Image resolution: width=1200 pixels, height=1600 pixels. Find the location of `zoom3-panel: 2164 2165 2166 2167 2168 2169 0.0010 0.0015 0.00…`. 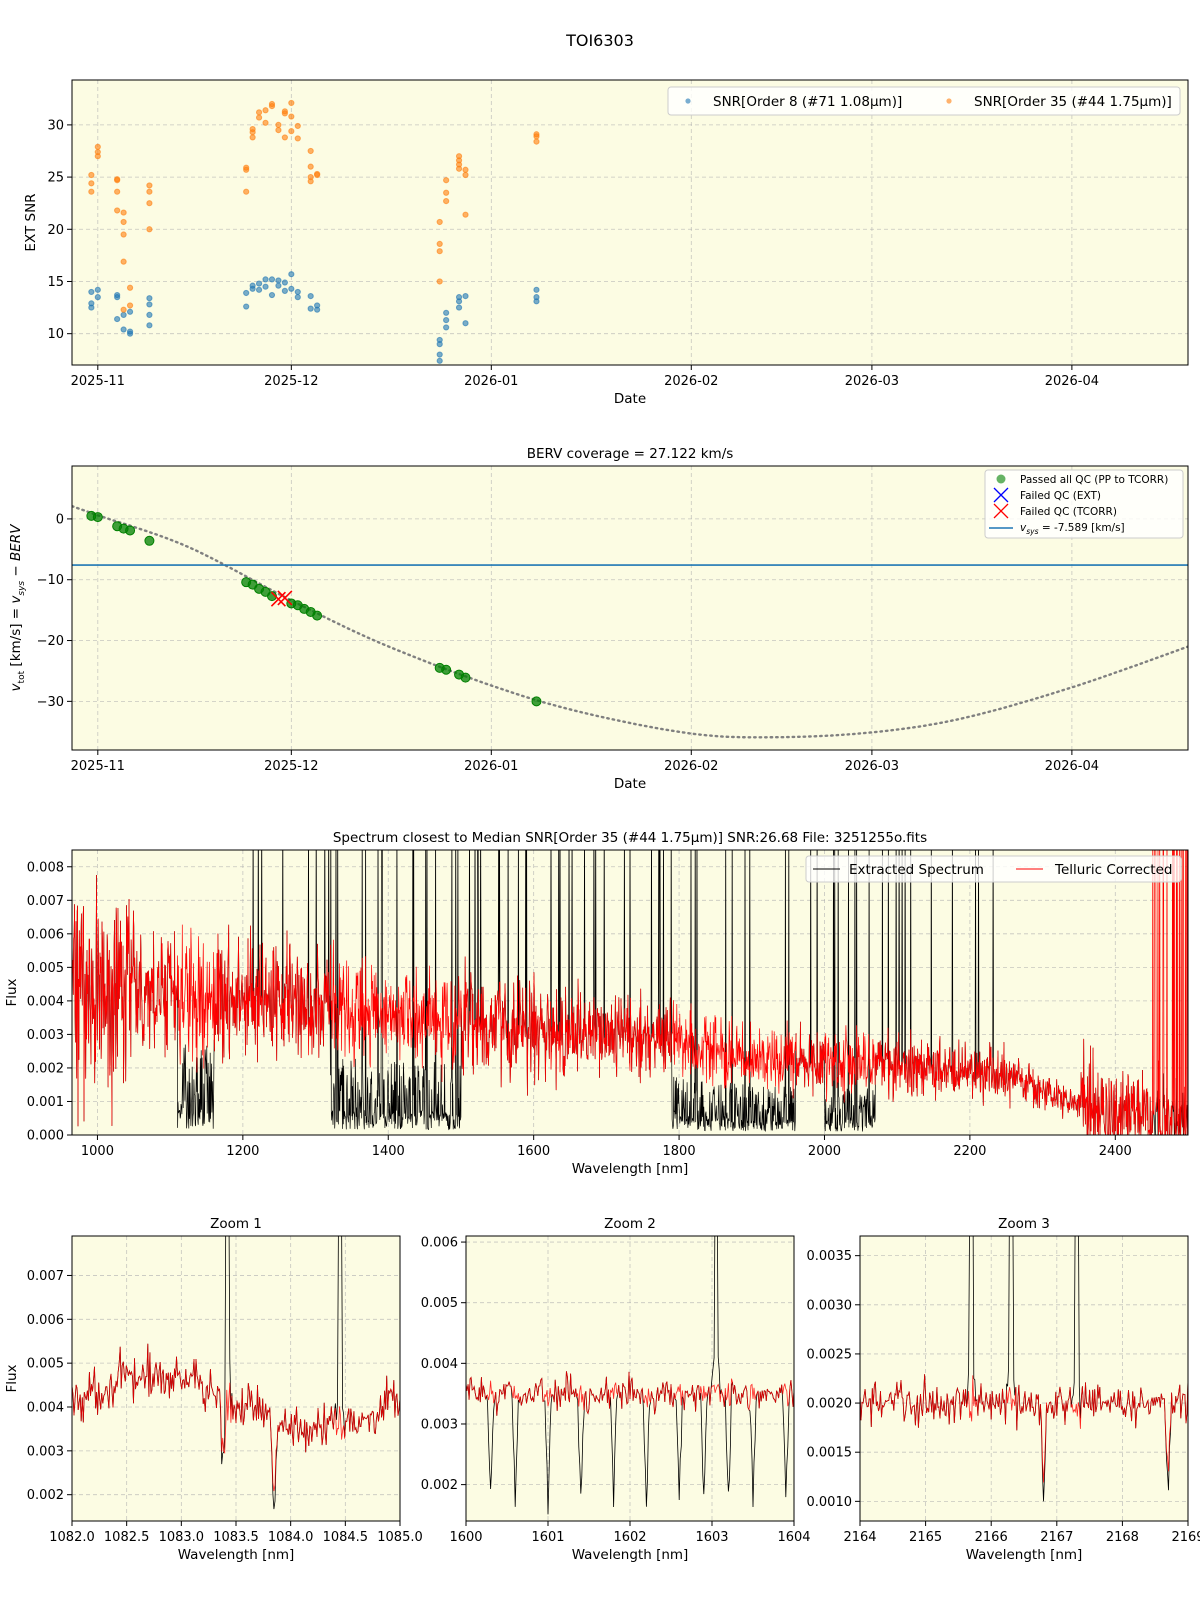

zoom3-panel: 2164 2165 2166 2167 2168 2169 0.0010 0.0015 0.00… is located at coordinates (1003, 1389).